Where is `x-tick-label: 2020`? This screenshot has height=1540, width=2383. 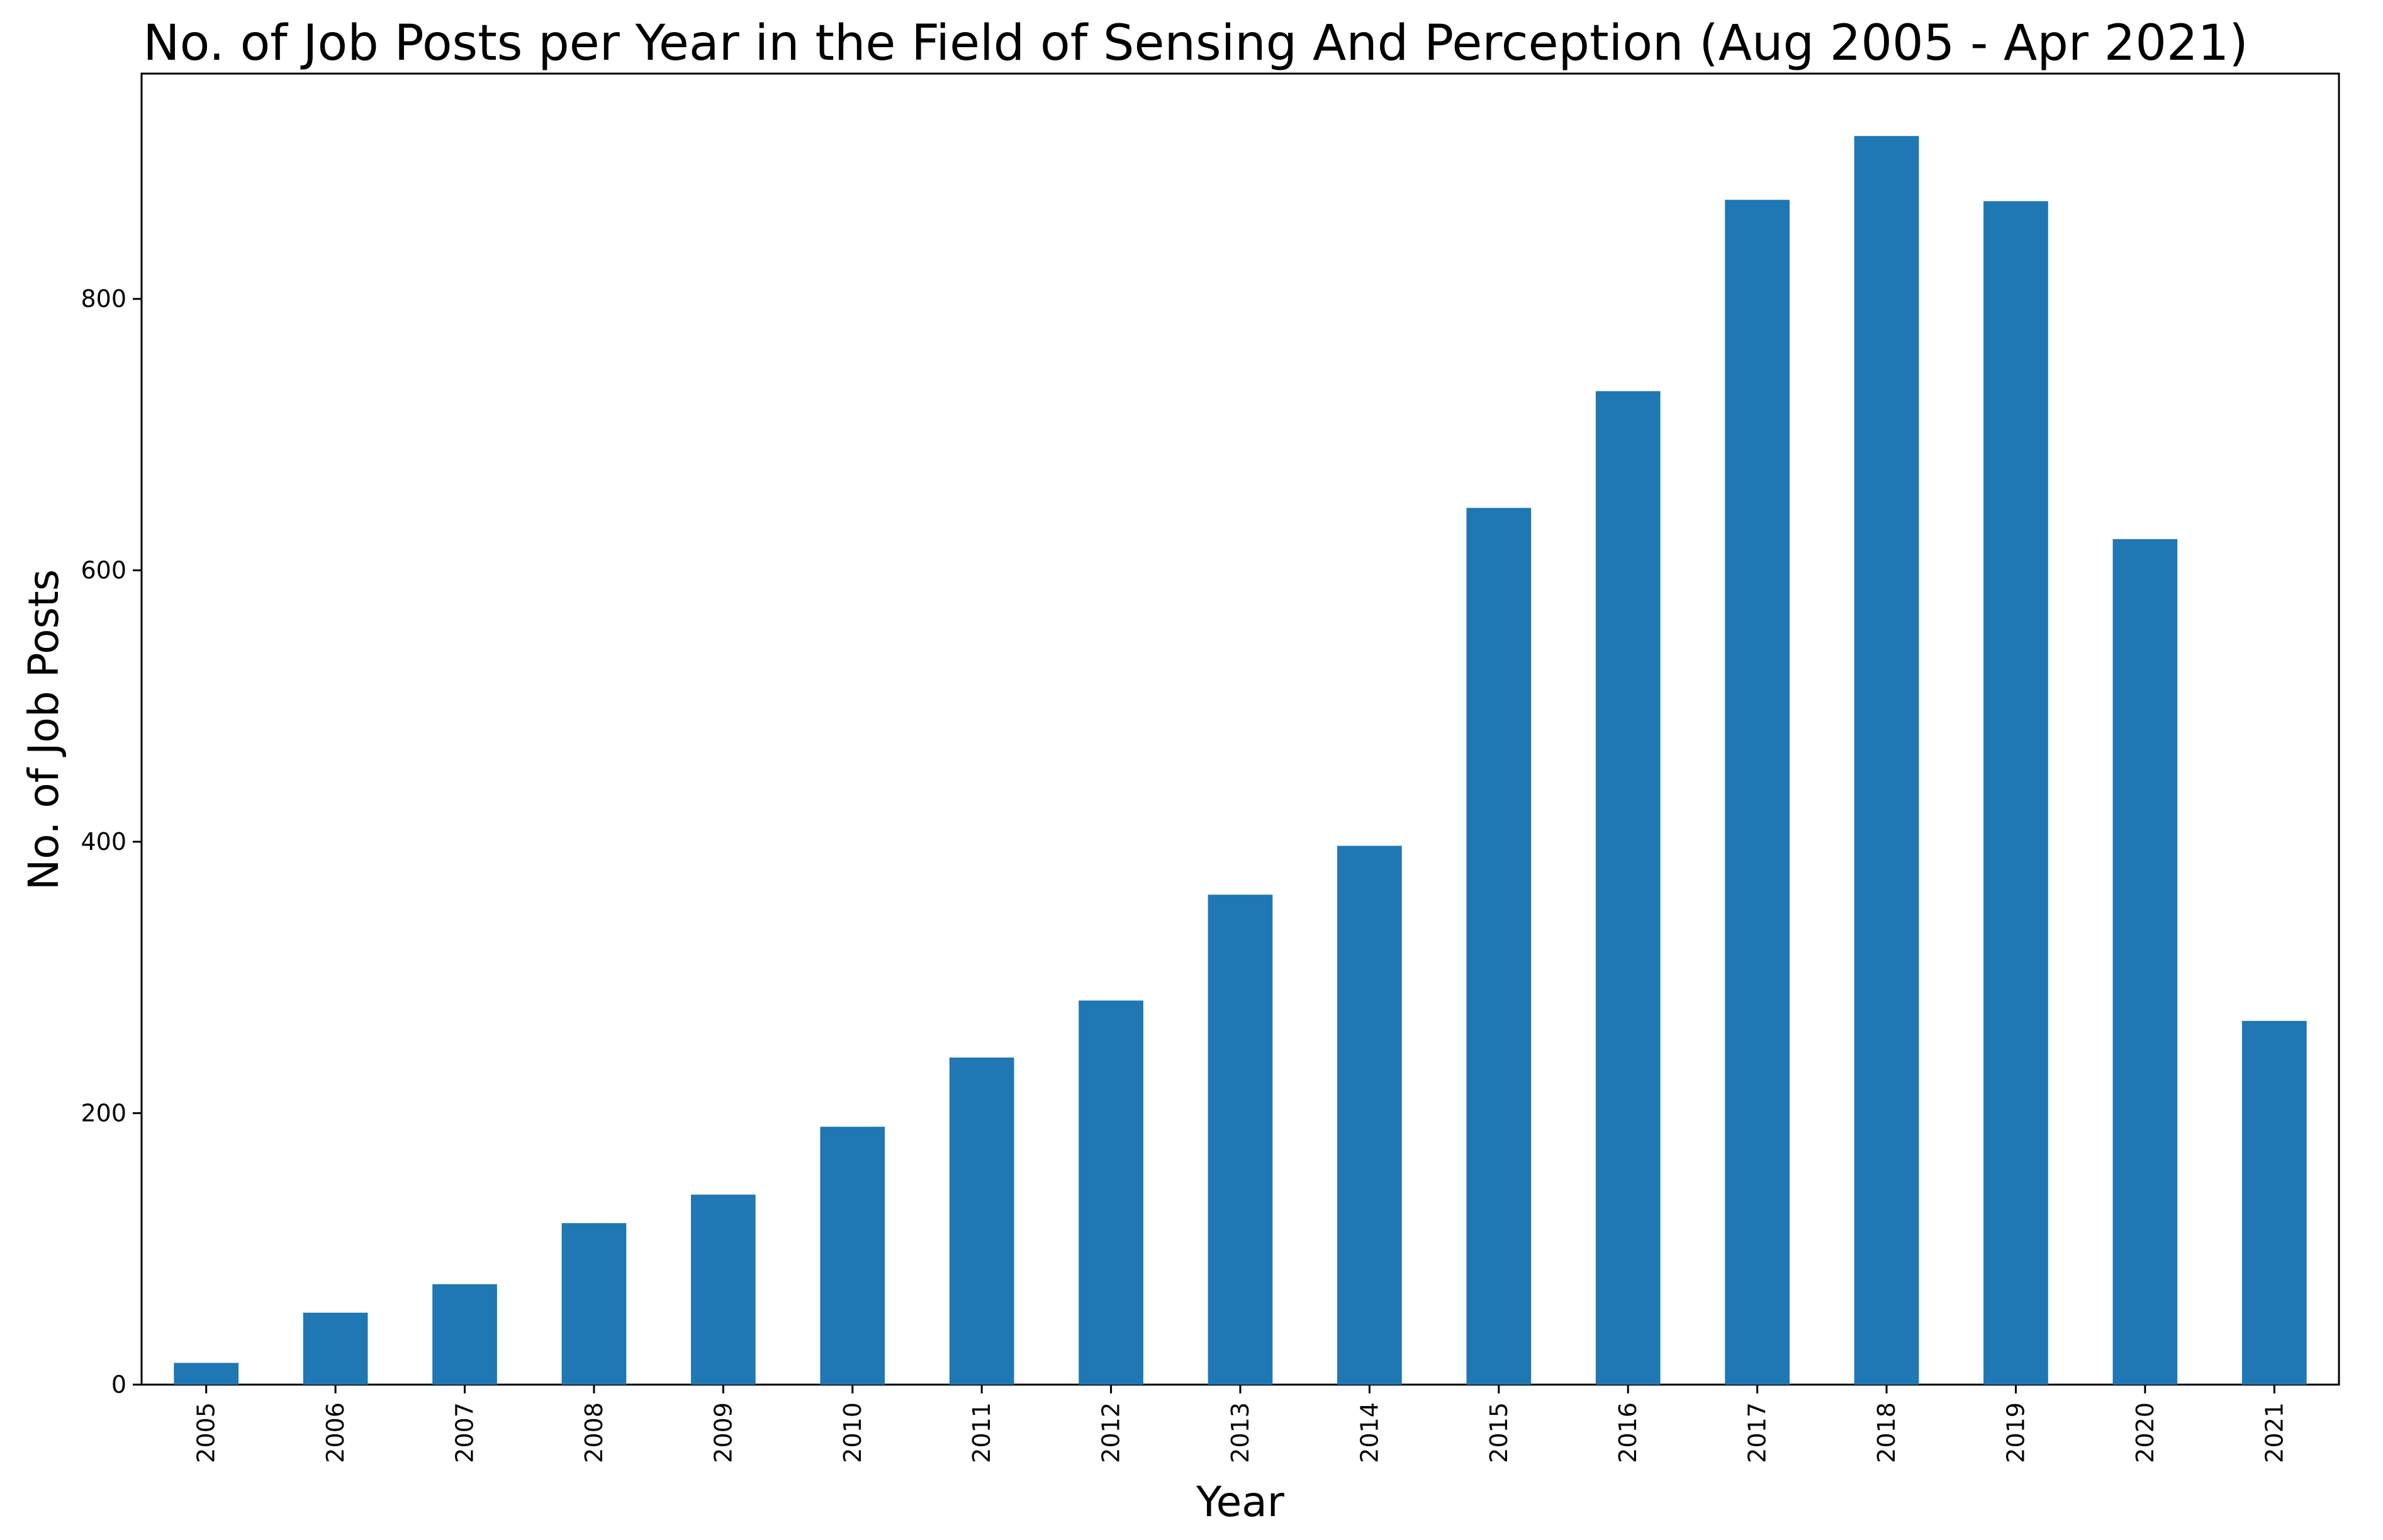 x-tick-label: 2020 is located at coordinates (2145, 1433).